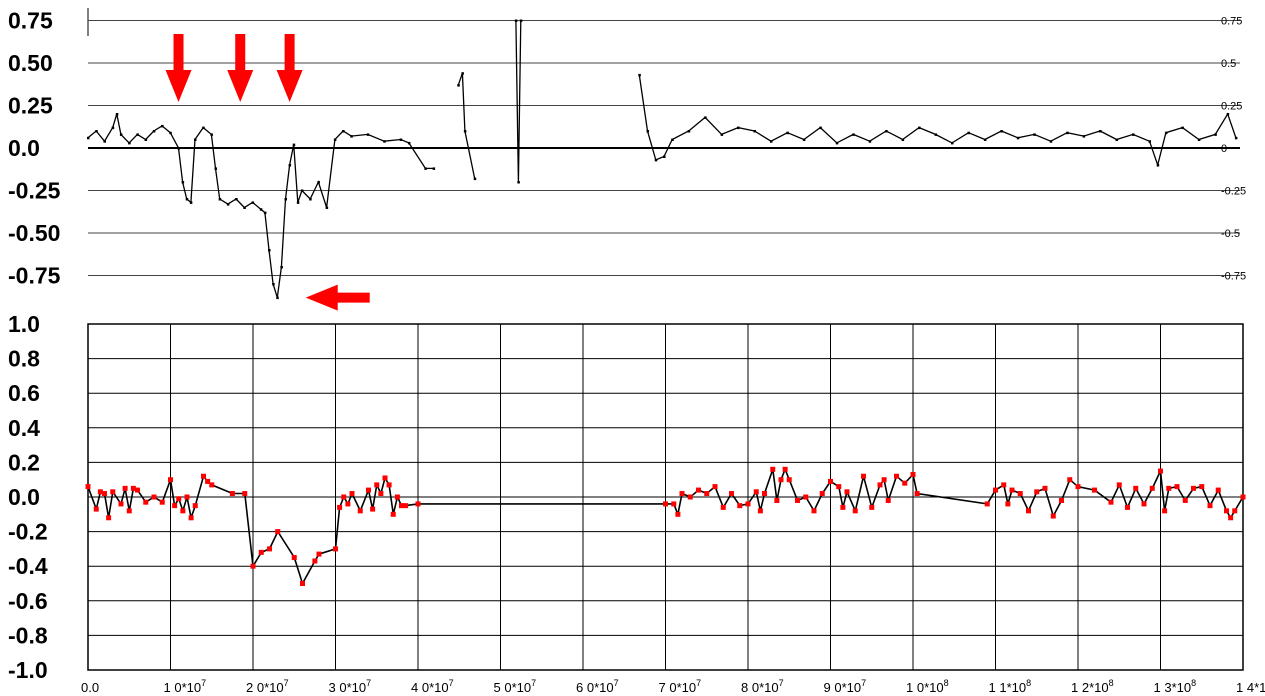 Image resolution: width=1265 pixels, height=696 pixels. What do you see at coordinates (1250, 686) in the screenshot?
I see `x-tick-label: 1 4*108` at bounding box center [1250, 686].